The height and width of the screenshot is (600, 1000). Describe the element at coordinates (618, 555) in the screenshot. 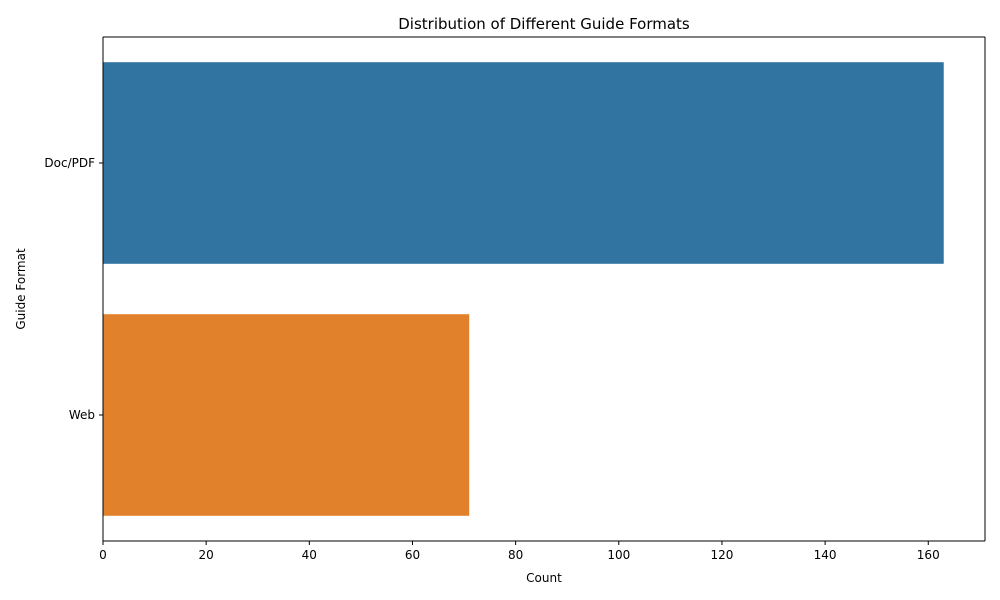

I see `x-tick-label: 100` at that location.